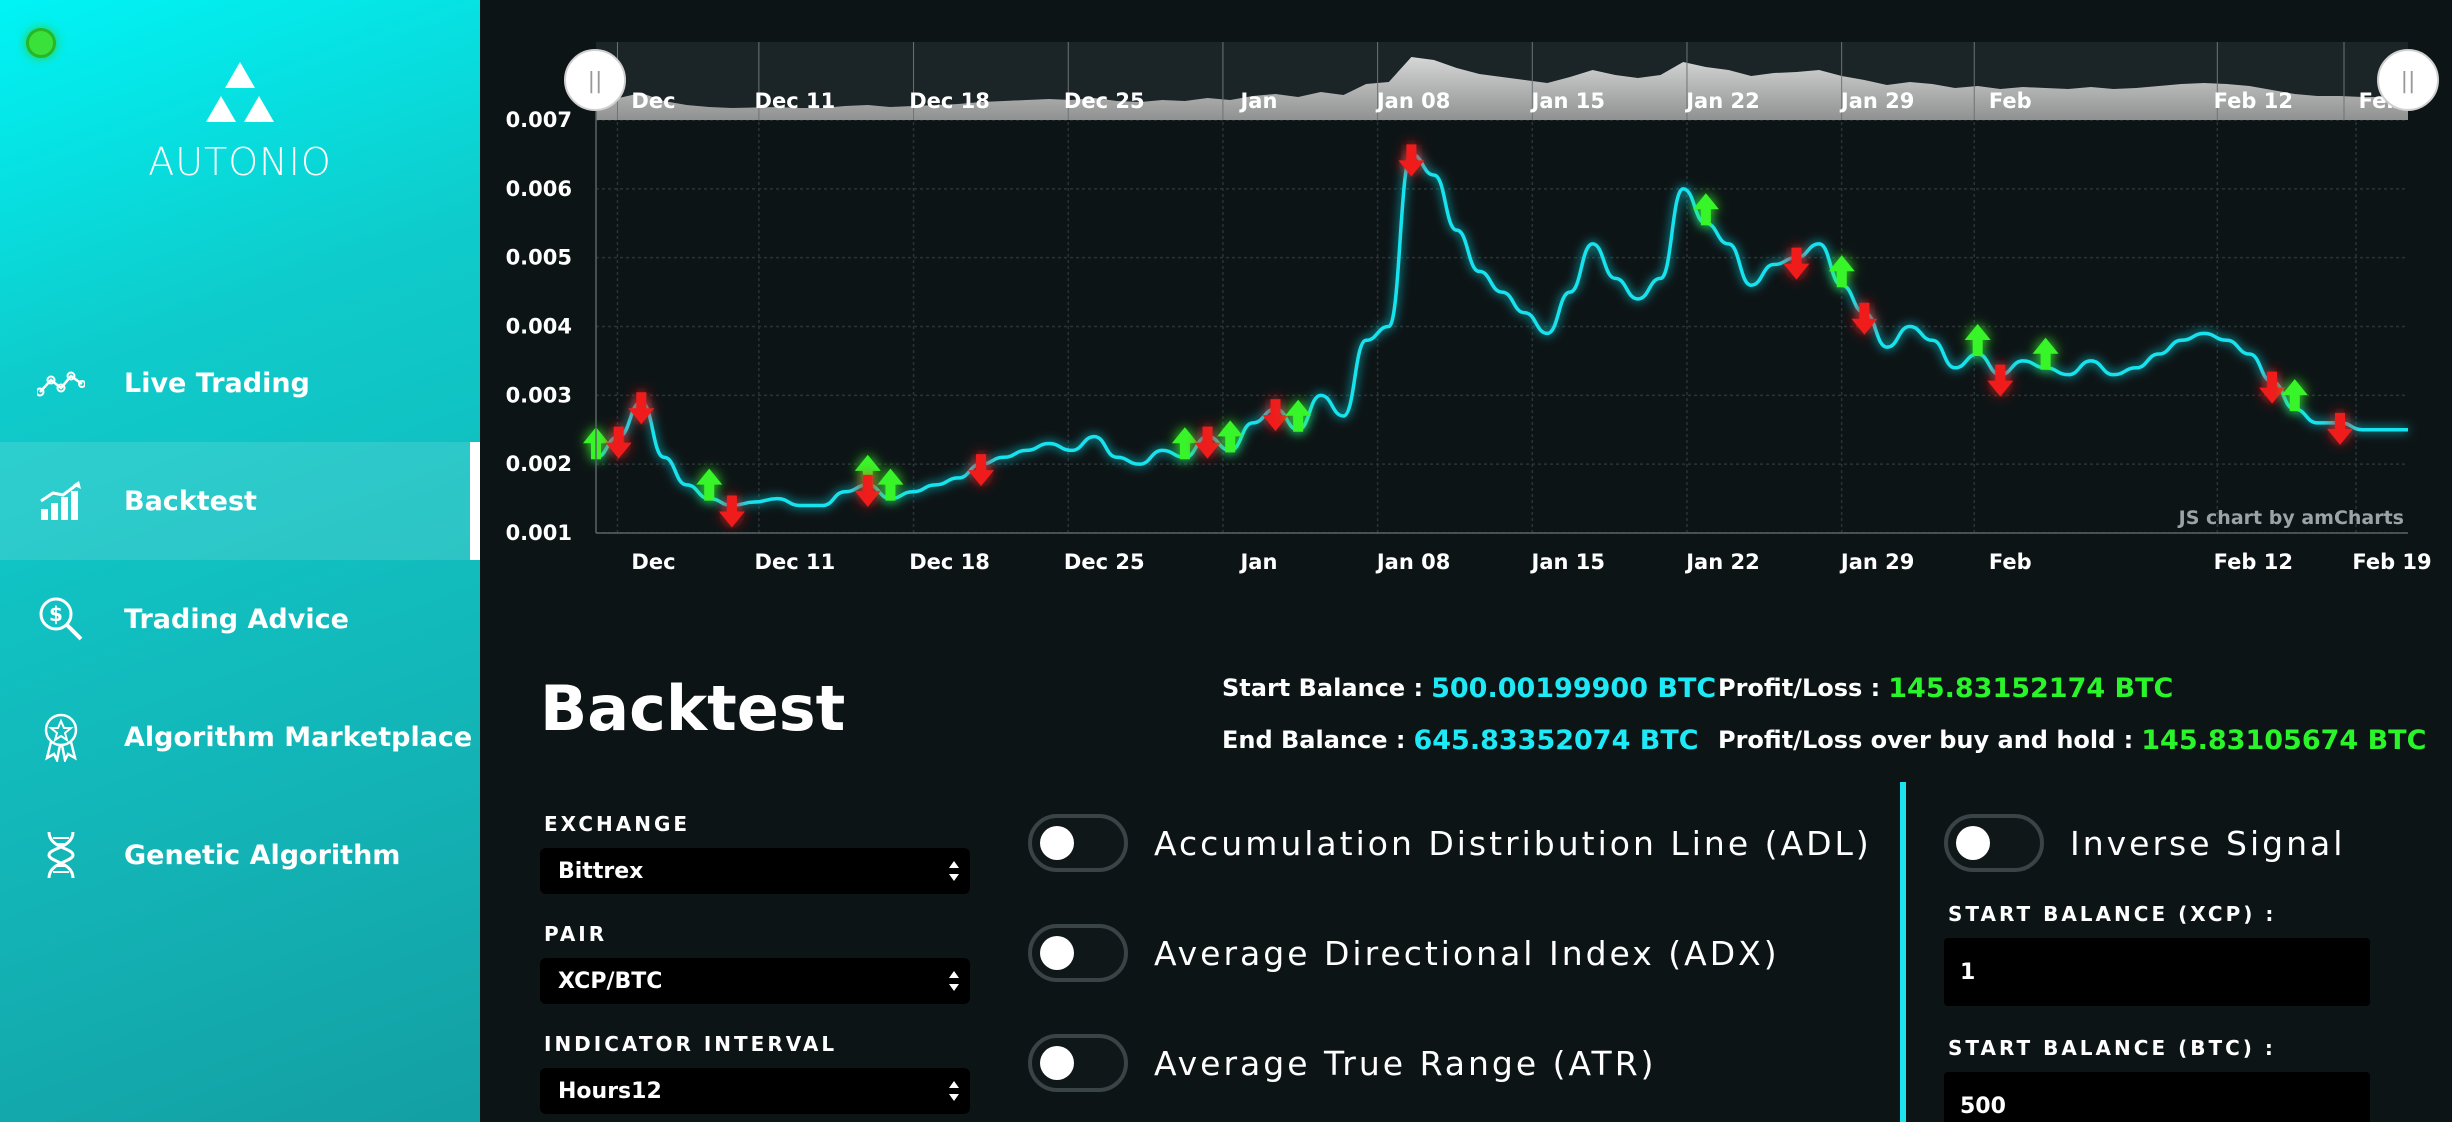  What do you see at coordinates (298, 737) in the screenshot?
I see `sidebar-item-label: Algorithm Marketplace` at bounding box center [298, 737].